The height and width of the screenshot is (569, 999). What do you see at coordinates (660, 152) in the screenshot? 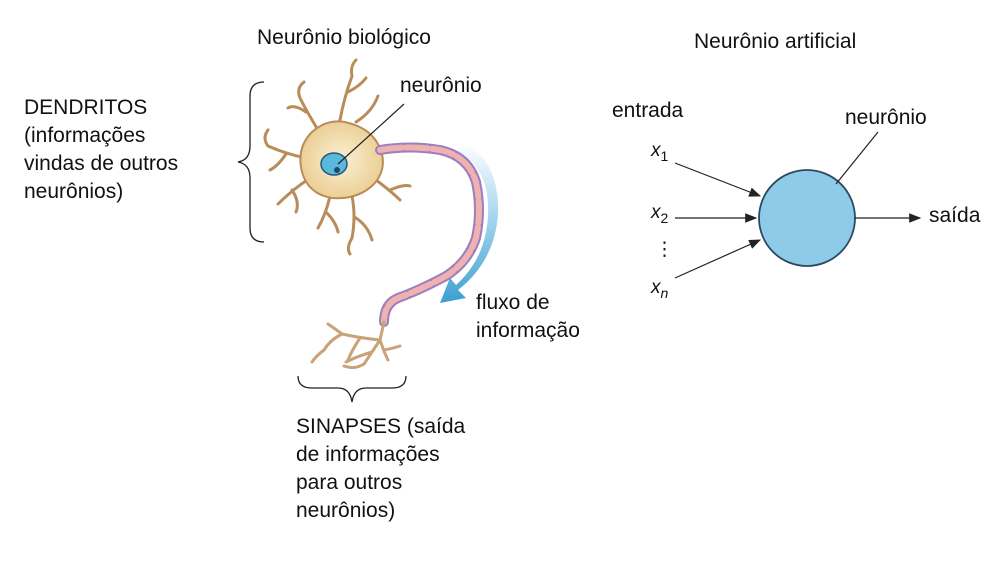
I see `input-x1: x1` at bounding box center [660, 152].